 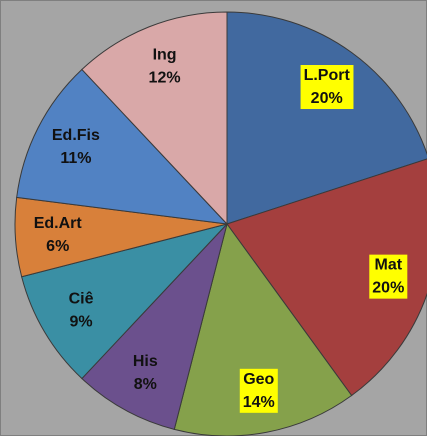 What do you see at coordinates (80, 322) in the screenshot?
I see `value-label: 9%` at bounding box center [80, 322].